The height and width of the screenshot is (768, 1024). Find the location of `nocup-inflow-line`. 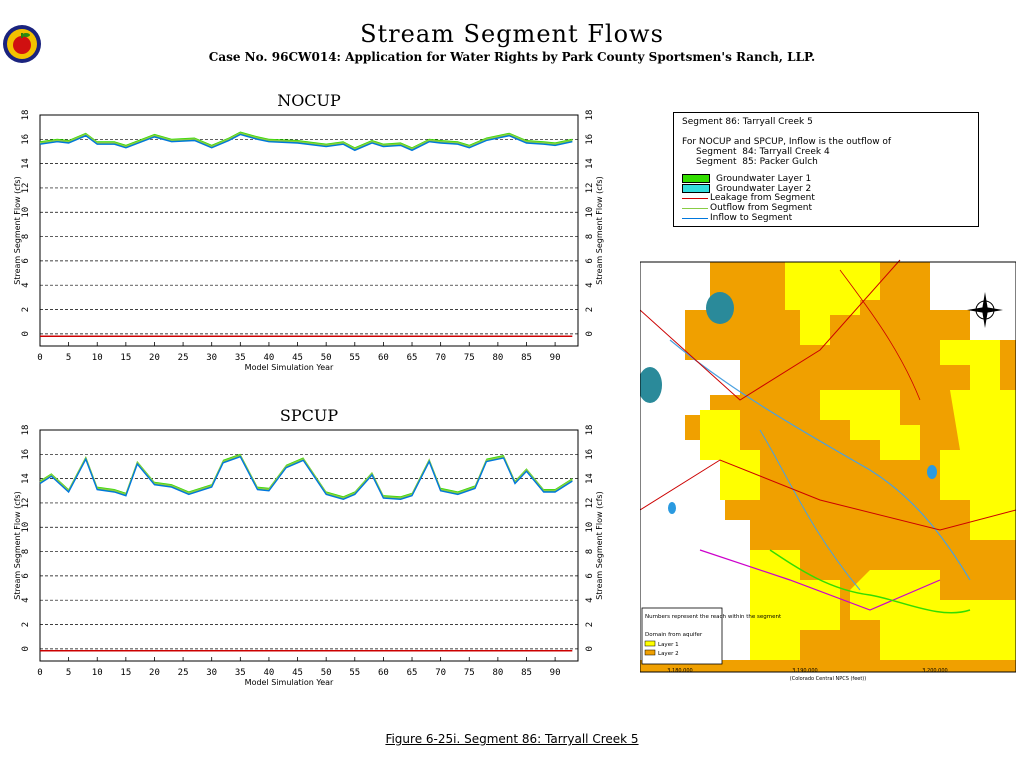

nocup-inflow-line is located at coordinates (306, 142).